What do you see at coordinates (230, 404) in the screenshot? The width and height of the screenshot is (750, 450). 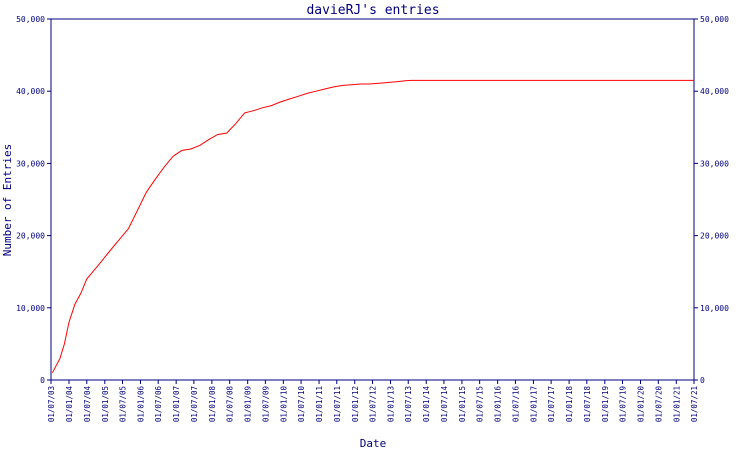 I see `x-tick-label: 01/07/08` at bounding box center [230, 404].